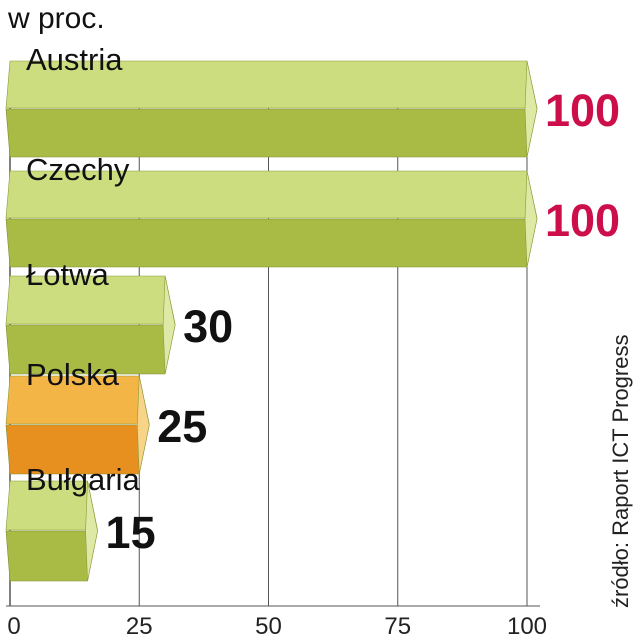  I want to click on x-tick-label: 0, so click(13, 626).